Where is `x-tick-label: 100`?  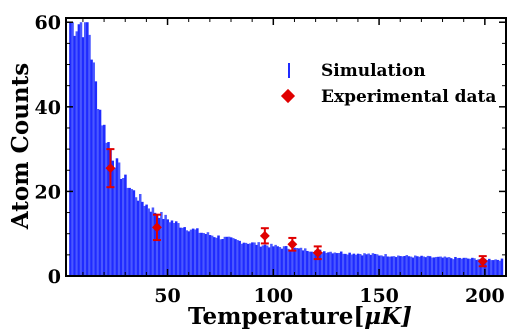 x-tick-label: 100 is located at coordinates (273, 296).